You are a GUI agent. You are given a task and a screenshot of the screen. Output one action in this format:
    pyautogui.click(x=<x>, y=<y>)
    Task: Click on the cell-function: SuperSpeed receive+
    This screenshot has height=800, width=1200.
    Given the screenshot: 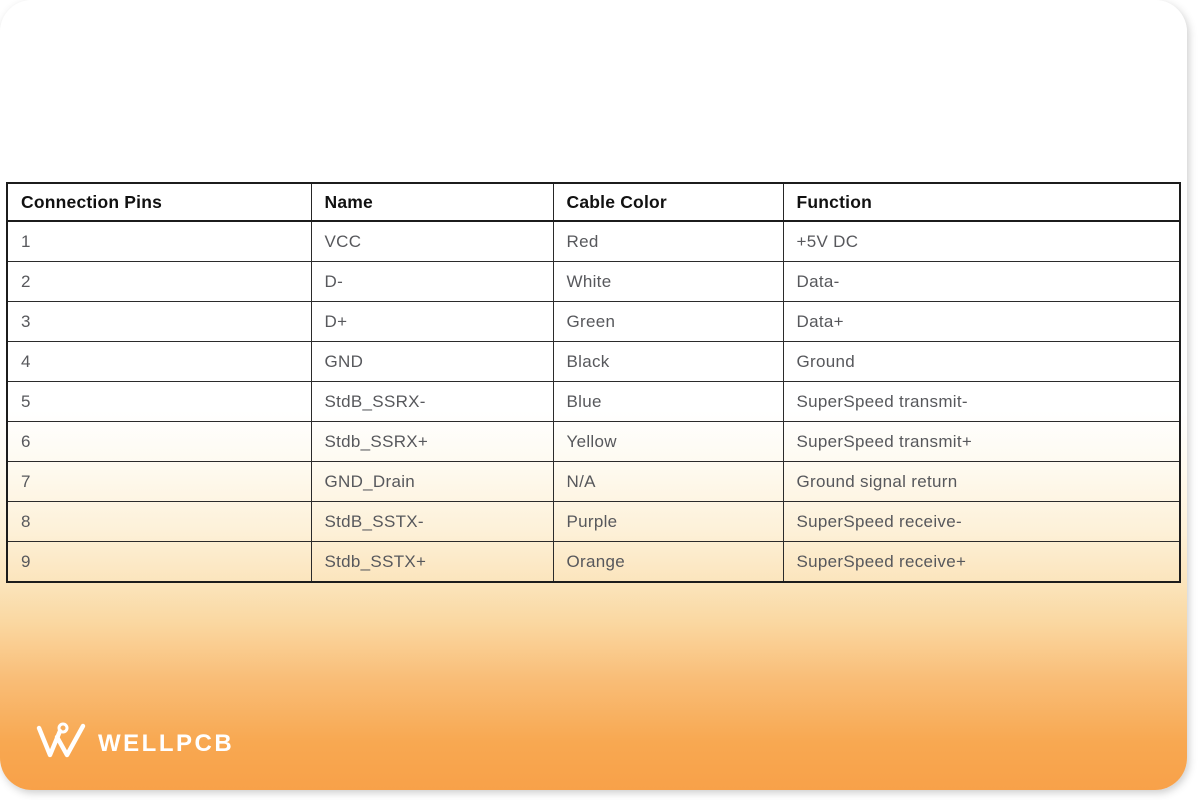 What is the action you would take?
    pyautogui.click(x=981, y=562)
    